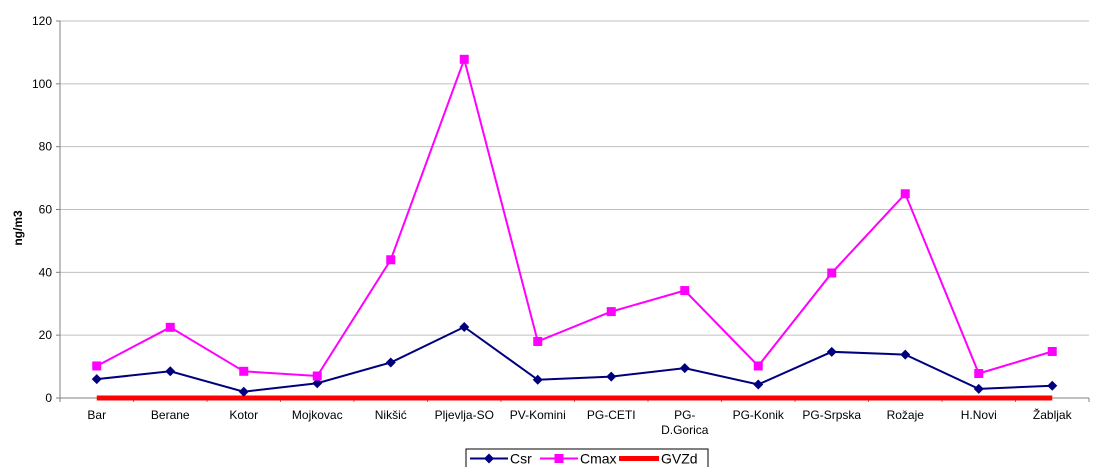 The width and height of the screenshot is (1099, 467). Describe the element at coordinates (48, 398) in the screenshot. I see `y-tick-label: 0` at that location.